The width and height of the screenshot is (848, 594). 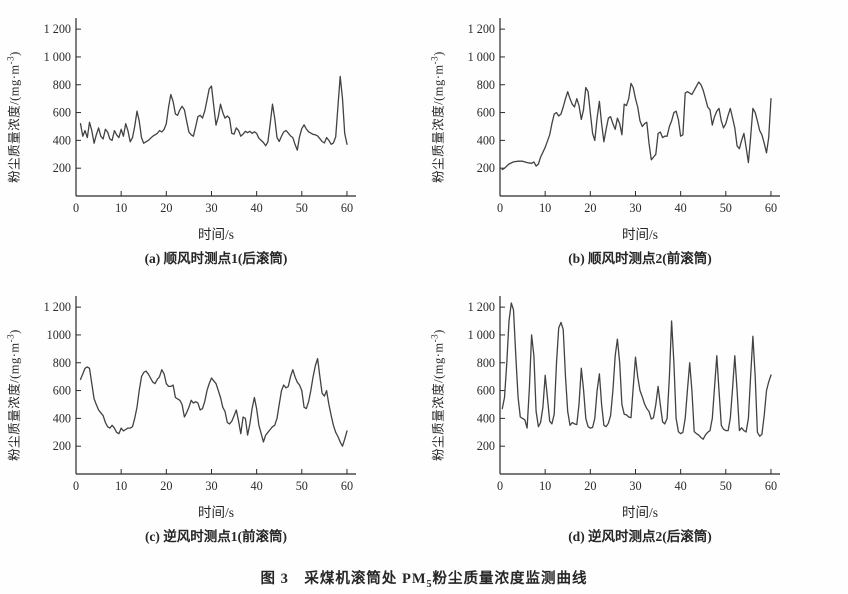 I want to click on figure-caption-prefix: 图 3 采煤机滚筒处 PM, so click(x=343, y=579).